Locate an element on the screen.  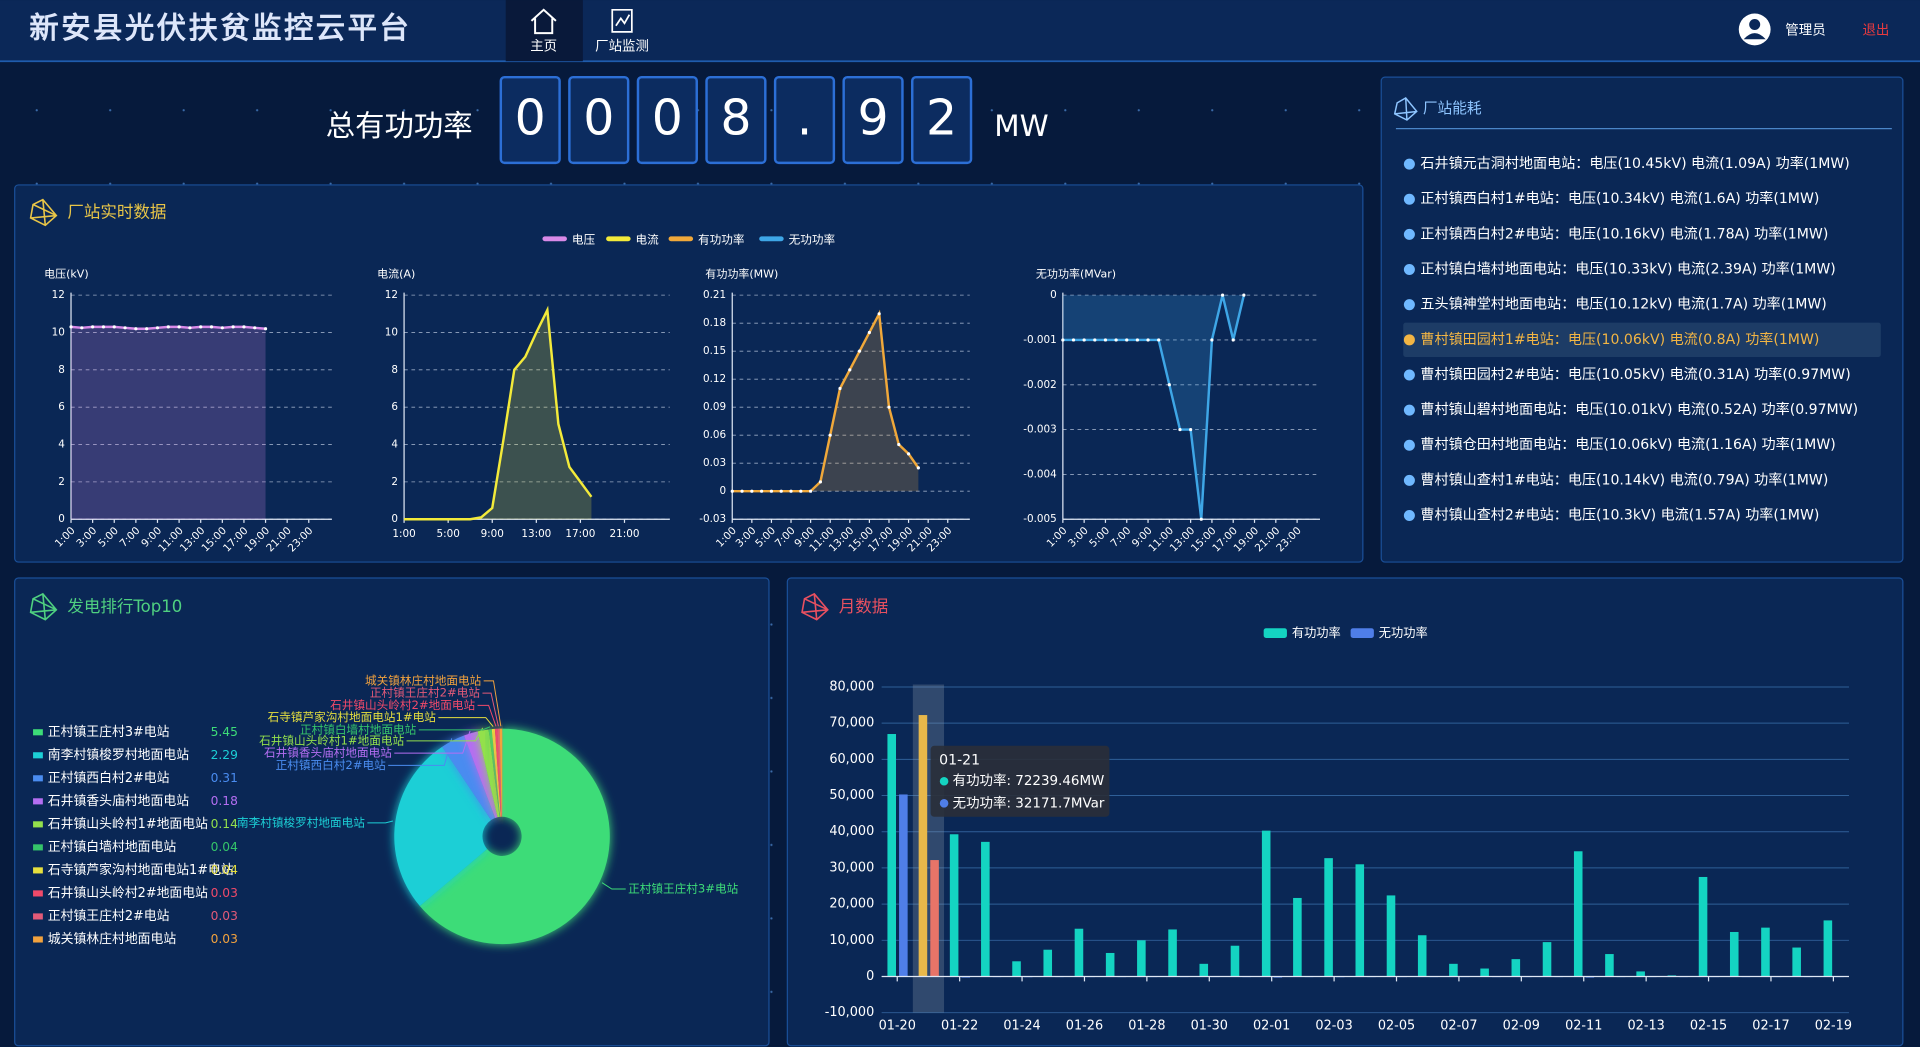
user-avatar-body is located at coordinates (1754, 36).